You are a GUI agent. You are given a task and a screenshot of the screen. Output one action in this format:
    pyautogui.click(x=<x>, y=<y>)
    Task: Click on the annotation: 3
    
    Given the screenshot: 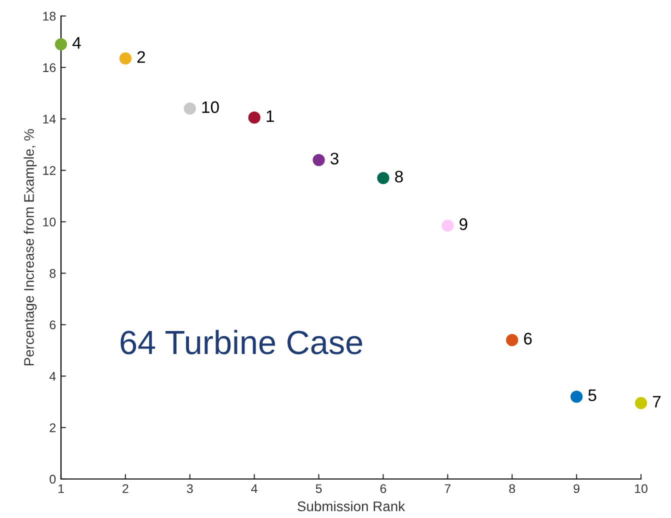 What is the action you would take?
    pyautogui.click(x=334, y=158)
    